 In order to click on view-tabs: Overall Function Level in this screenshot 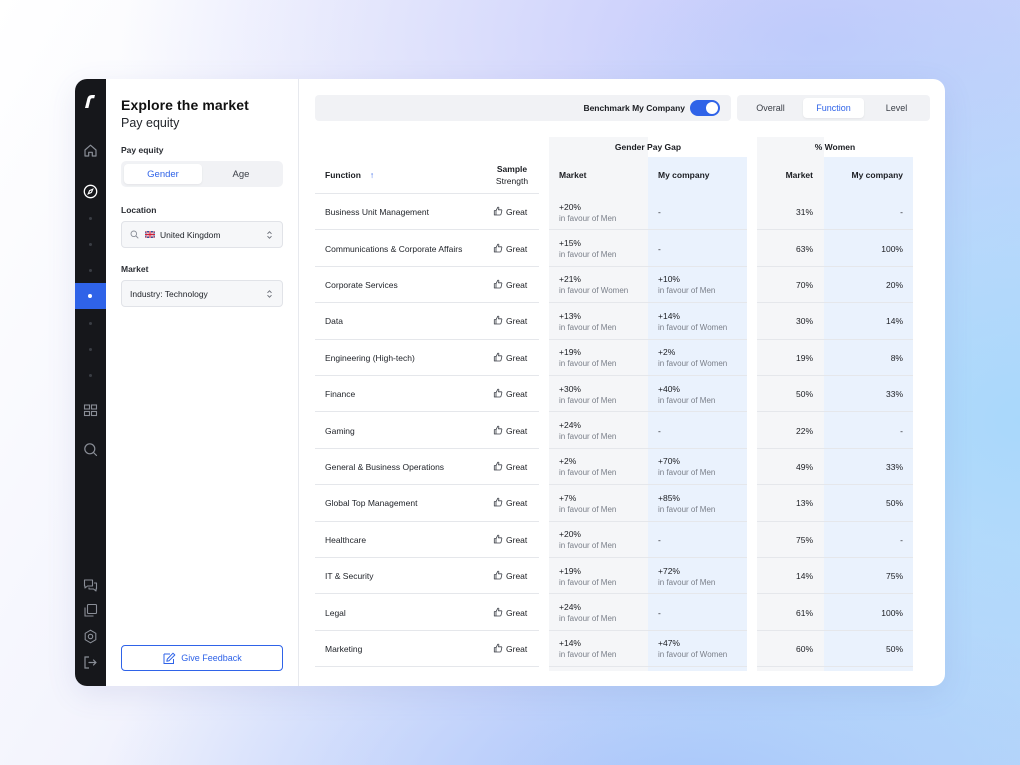, I will do `click(833, 108)`.